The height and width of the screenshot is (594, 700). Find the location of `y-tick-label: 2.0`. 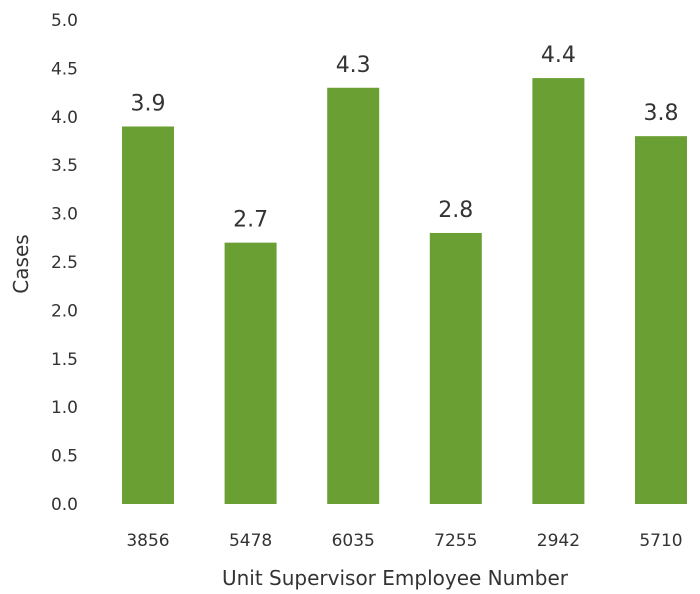

y-tick-label: 2.0 is located at coordinates (64, 311).